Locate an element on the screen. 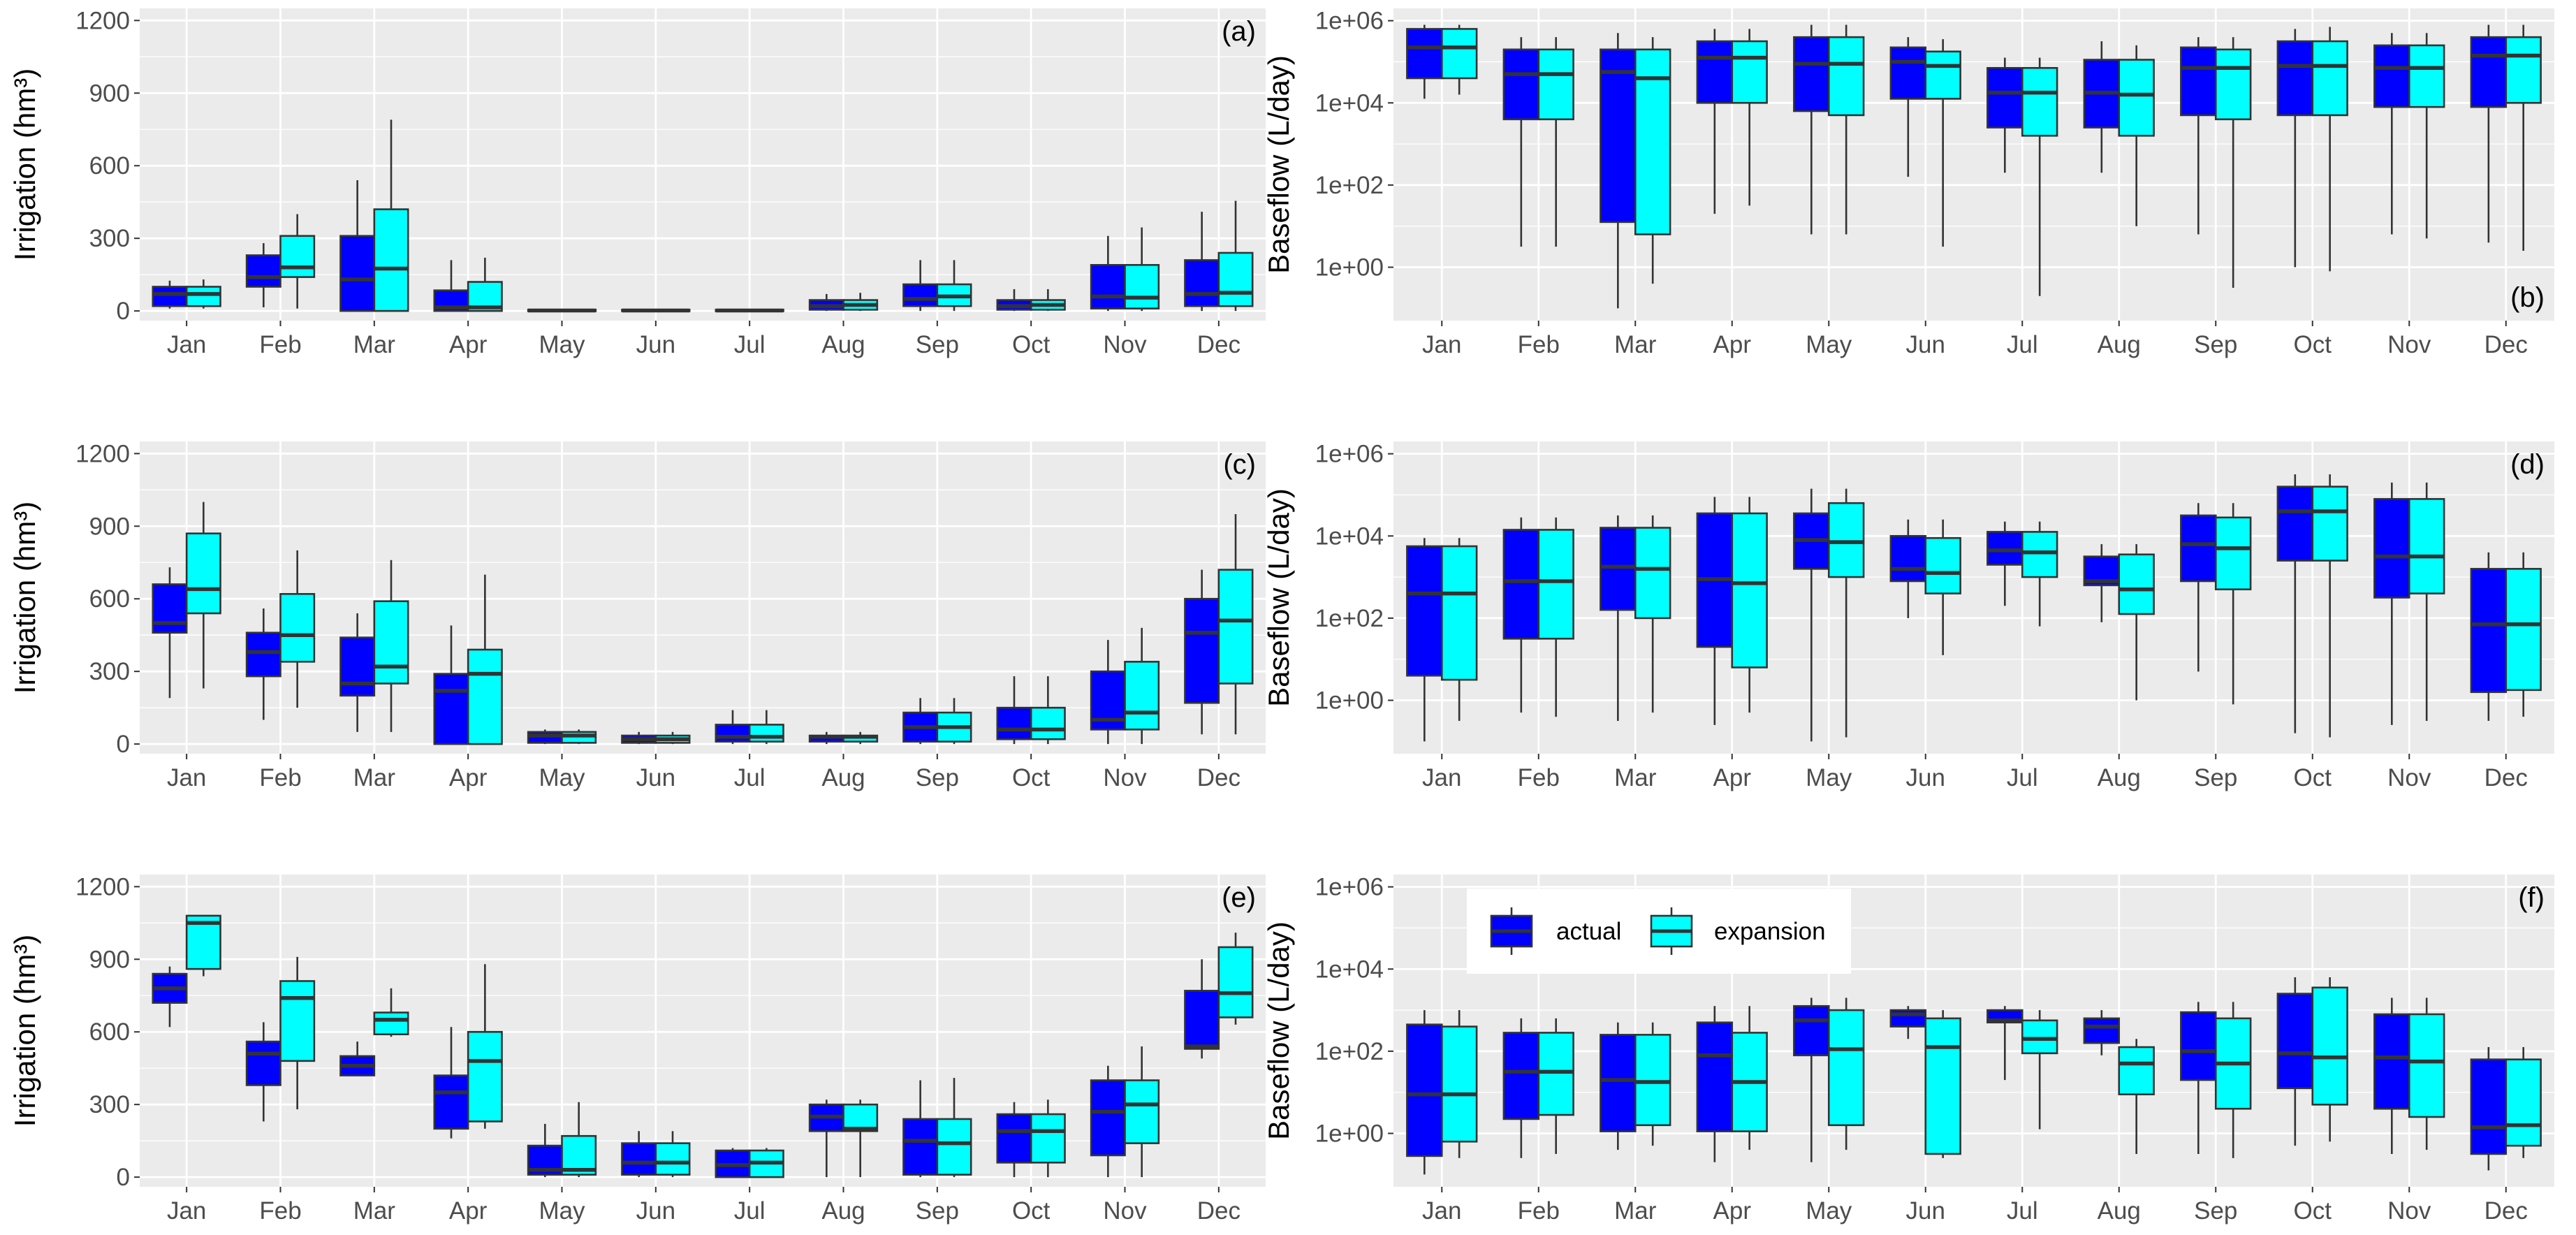 This screenshot has width=2576, height=1235. legend-label-actual: actual is located at coordinates (1588, 931).